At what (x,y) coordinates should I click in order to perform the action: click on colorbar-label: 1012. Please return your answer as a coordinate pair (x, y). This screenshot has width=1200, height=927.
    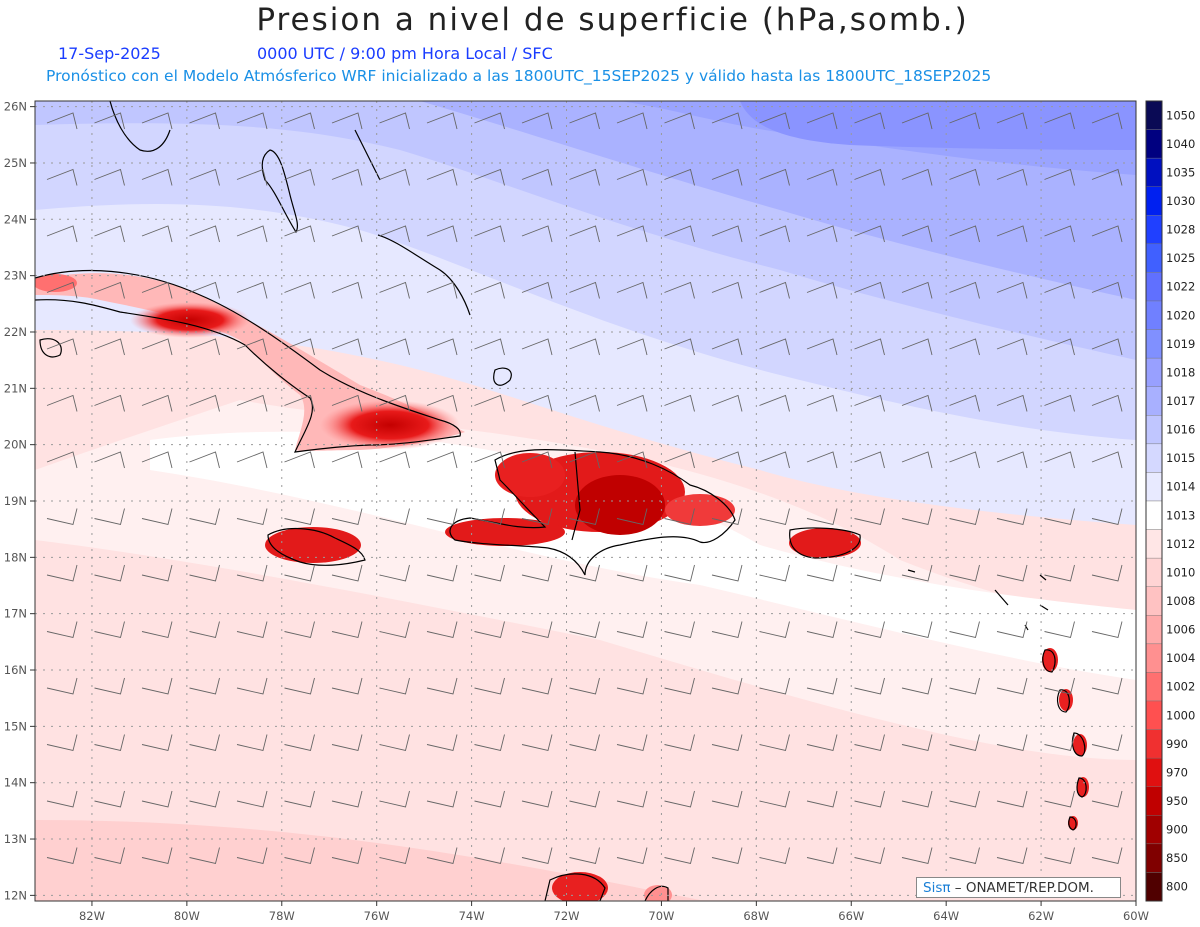
    Looking at the image, I should click on (1180, 544).